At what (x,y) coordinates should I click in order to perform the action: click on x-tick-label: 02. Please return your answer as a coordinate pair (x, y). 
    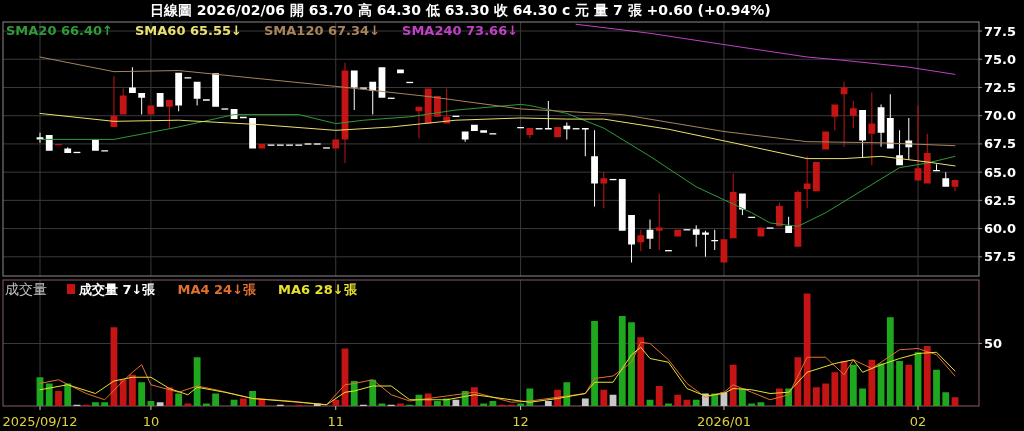
    Looking at the image, I should click on (918, 421).